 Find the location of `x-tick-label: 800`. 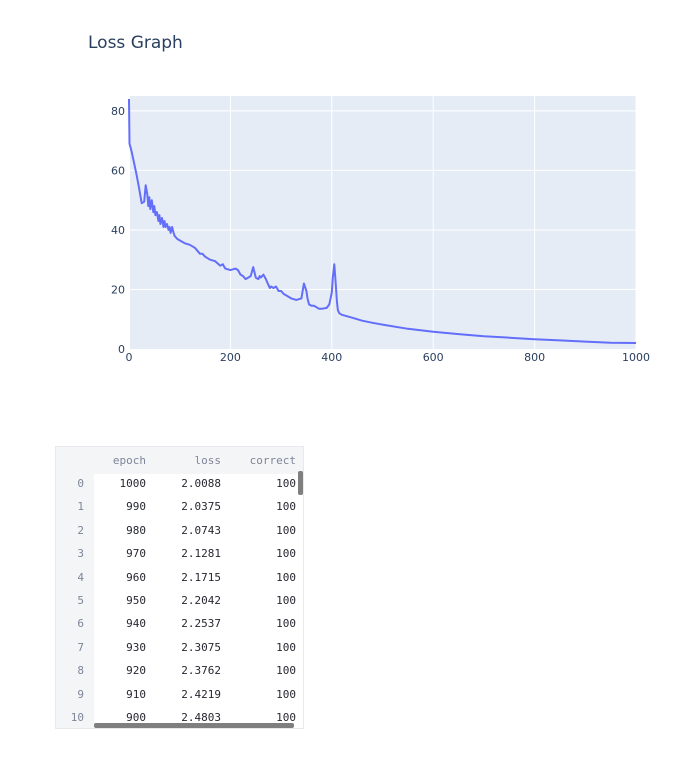

x-tick-label: 800 is located at coordinates (534, 357).